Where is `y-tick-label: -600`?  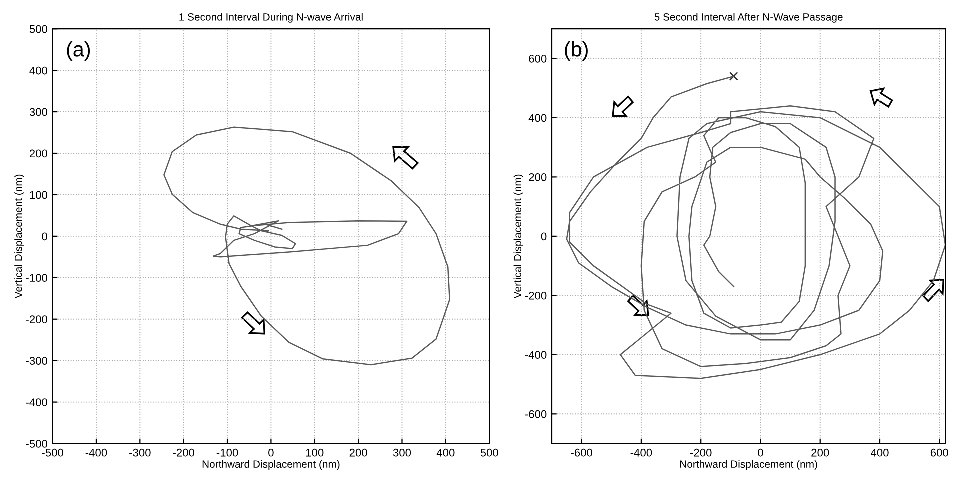
y-tick-label: -600 is located at coordinates (536, 414).